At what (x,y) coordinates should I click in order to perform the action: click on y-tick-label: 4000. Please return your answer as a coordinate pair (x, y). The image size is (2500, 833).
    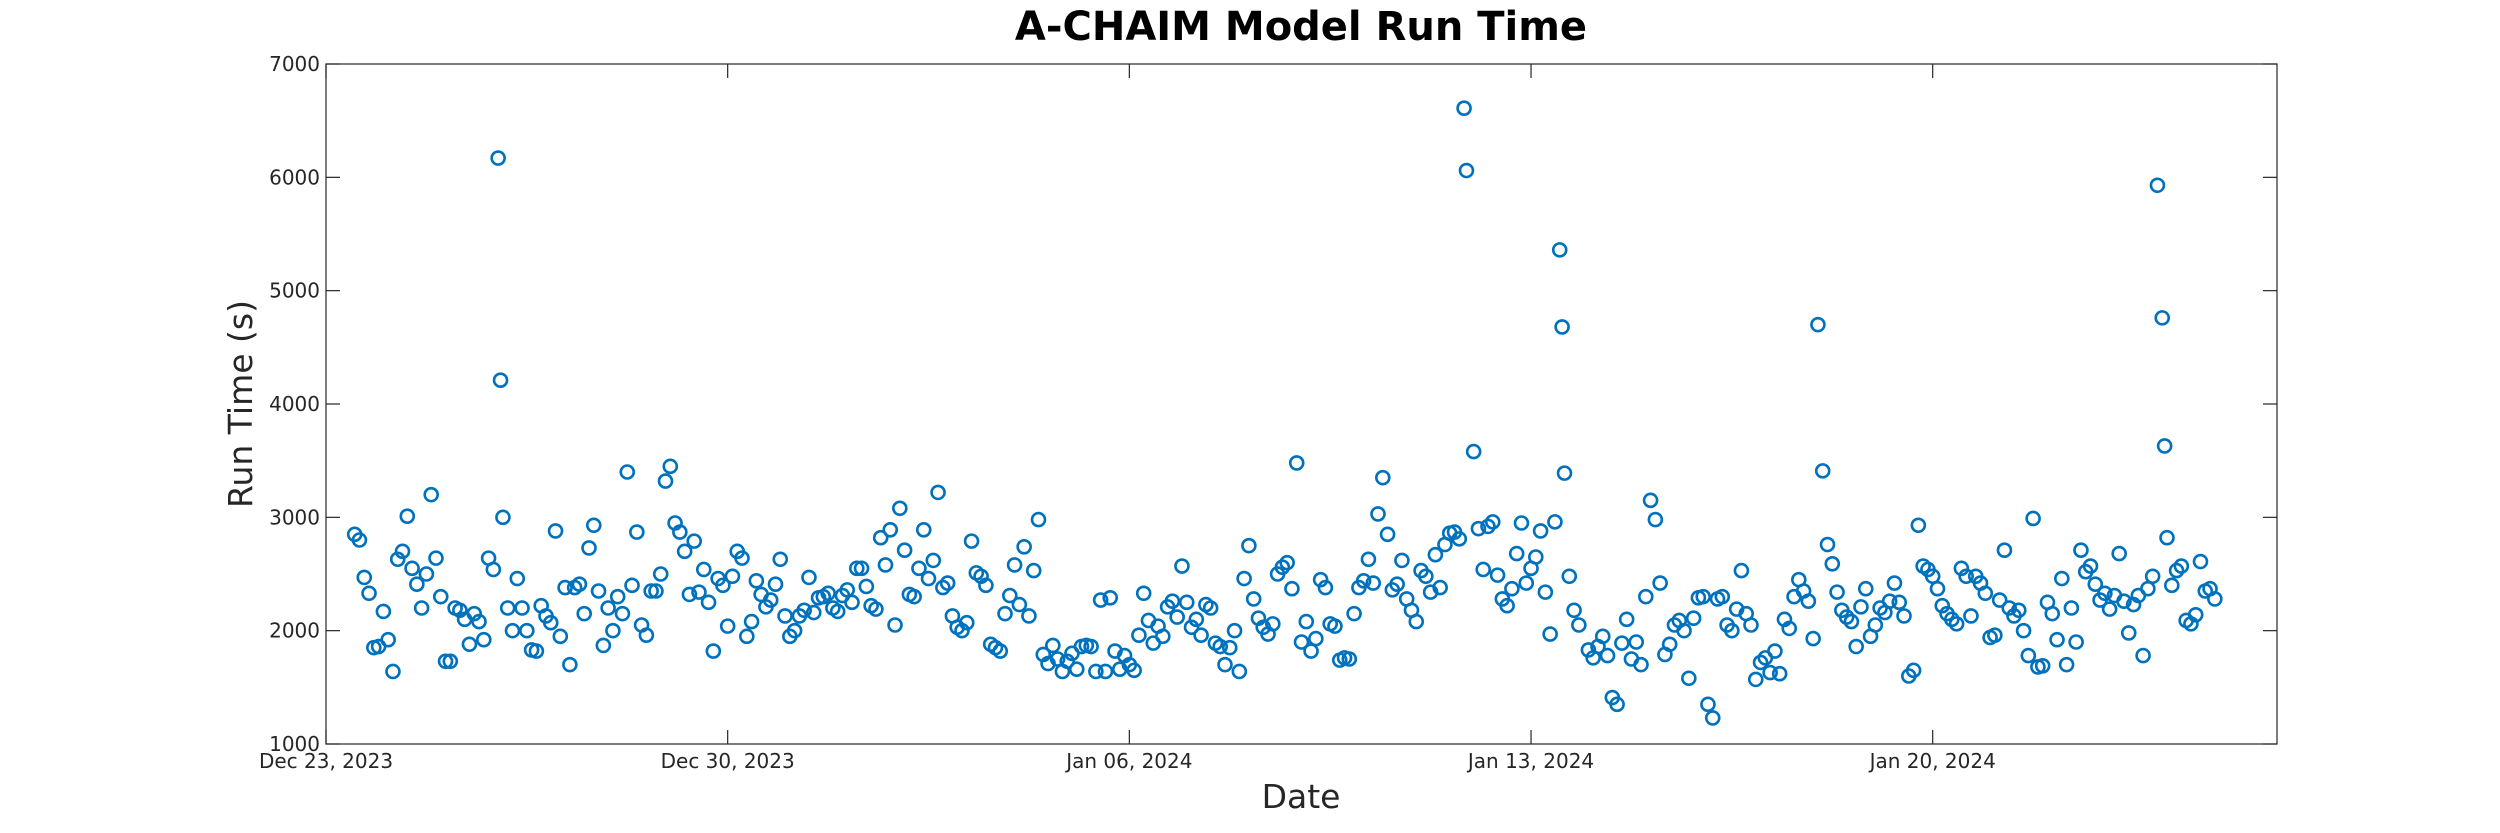
    Looking at the image, I should click on (294, 404).